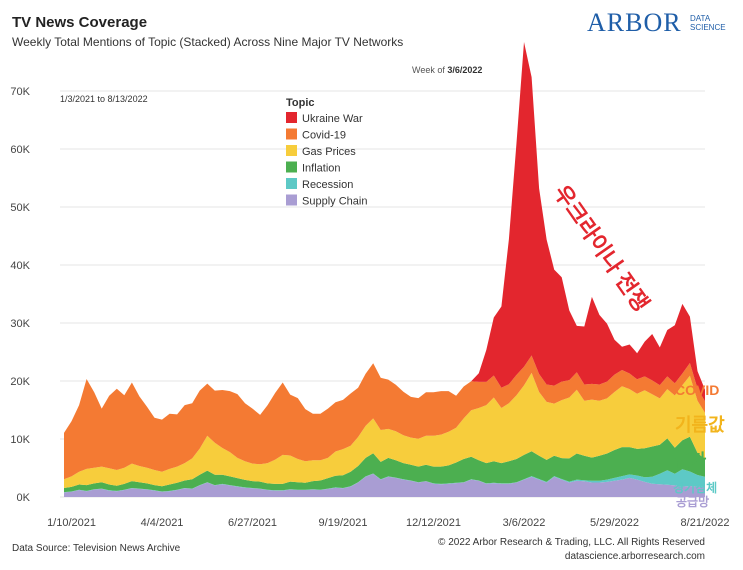 The width and height of the screenshot is (743, 570). What do you see at coordinates (321, 169) in the screenshot?
I see `legend-label: Inflation` at bounding box center [321, 169].